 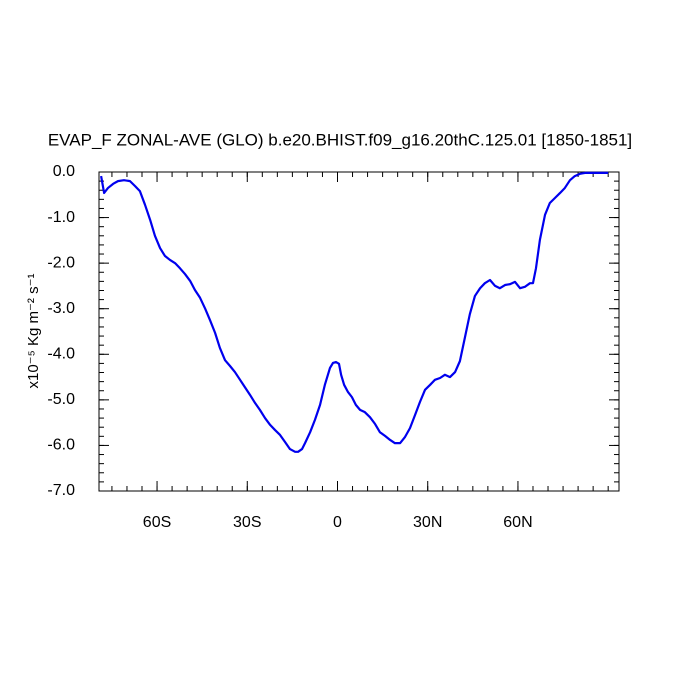 What do you see at coordinates (517, 522) in the screenshot?
I see `x-tick-label: 60N` at bounding box center [517, 522].